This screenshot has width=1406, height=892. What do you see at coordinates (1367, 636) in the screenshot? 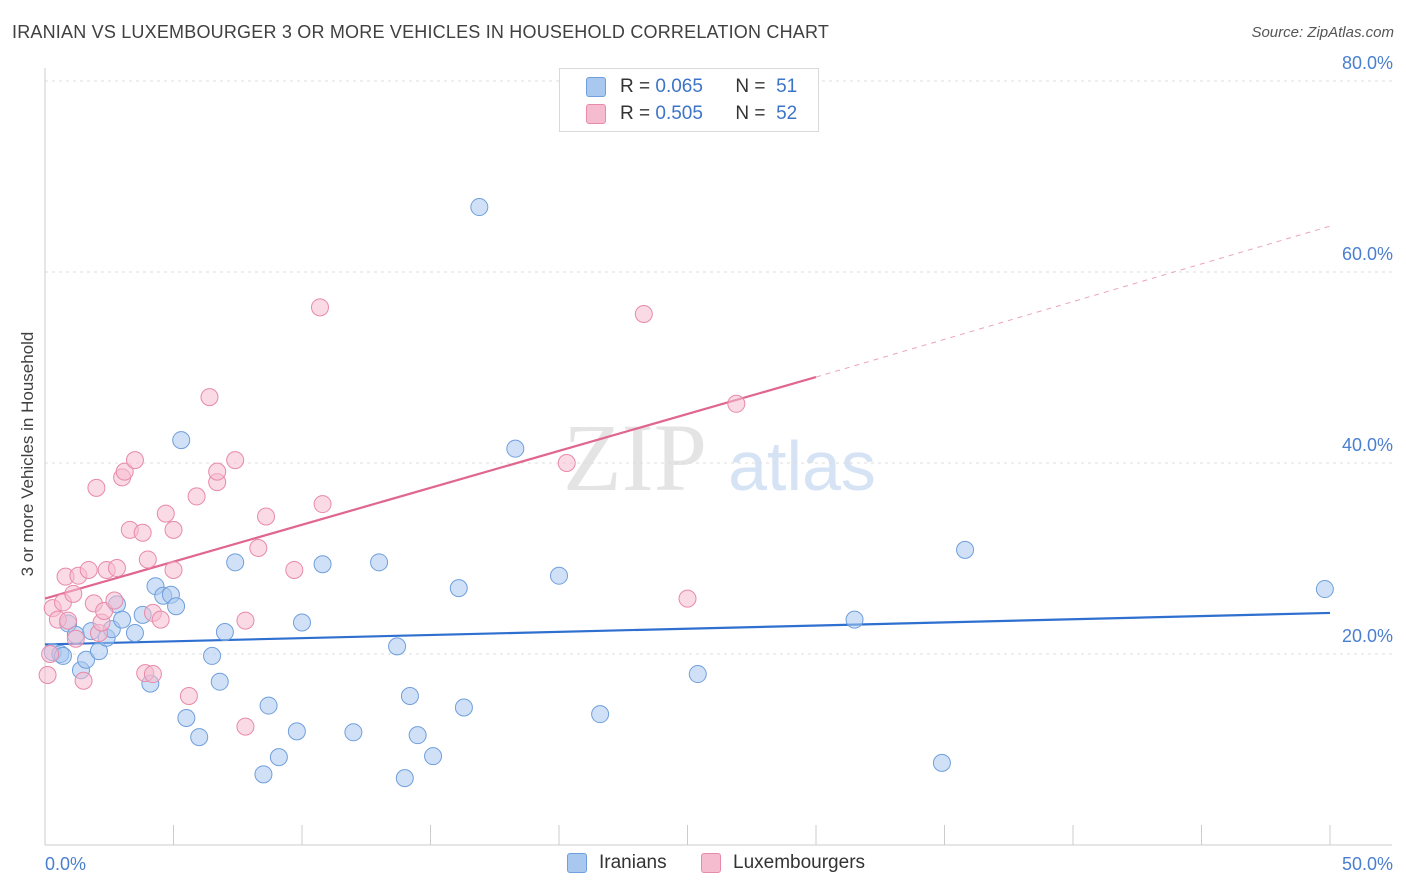
I see `y-tick-label: 20.0%` at bounding box center [1367, 636].